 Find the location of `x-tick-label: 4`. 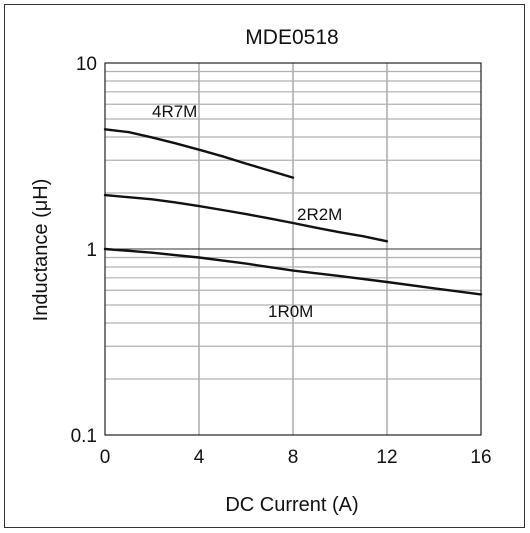

x-tick-label: 4 is located at coordinates (199, 457).